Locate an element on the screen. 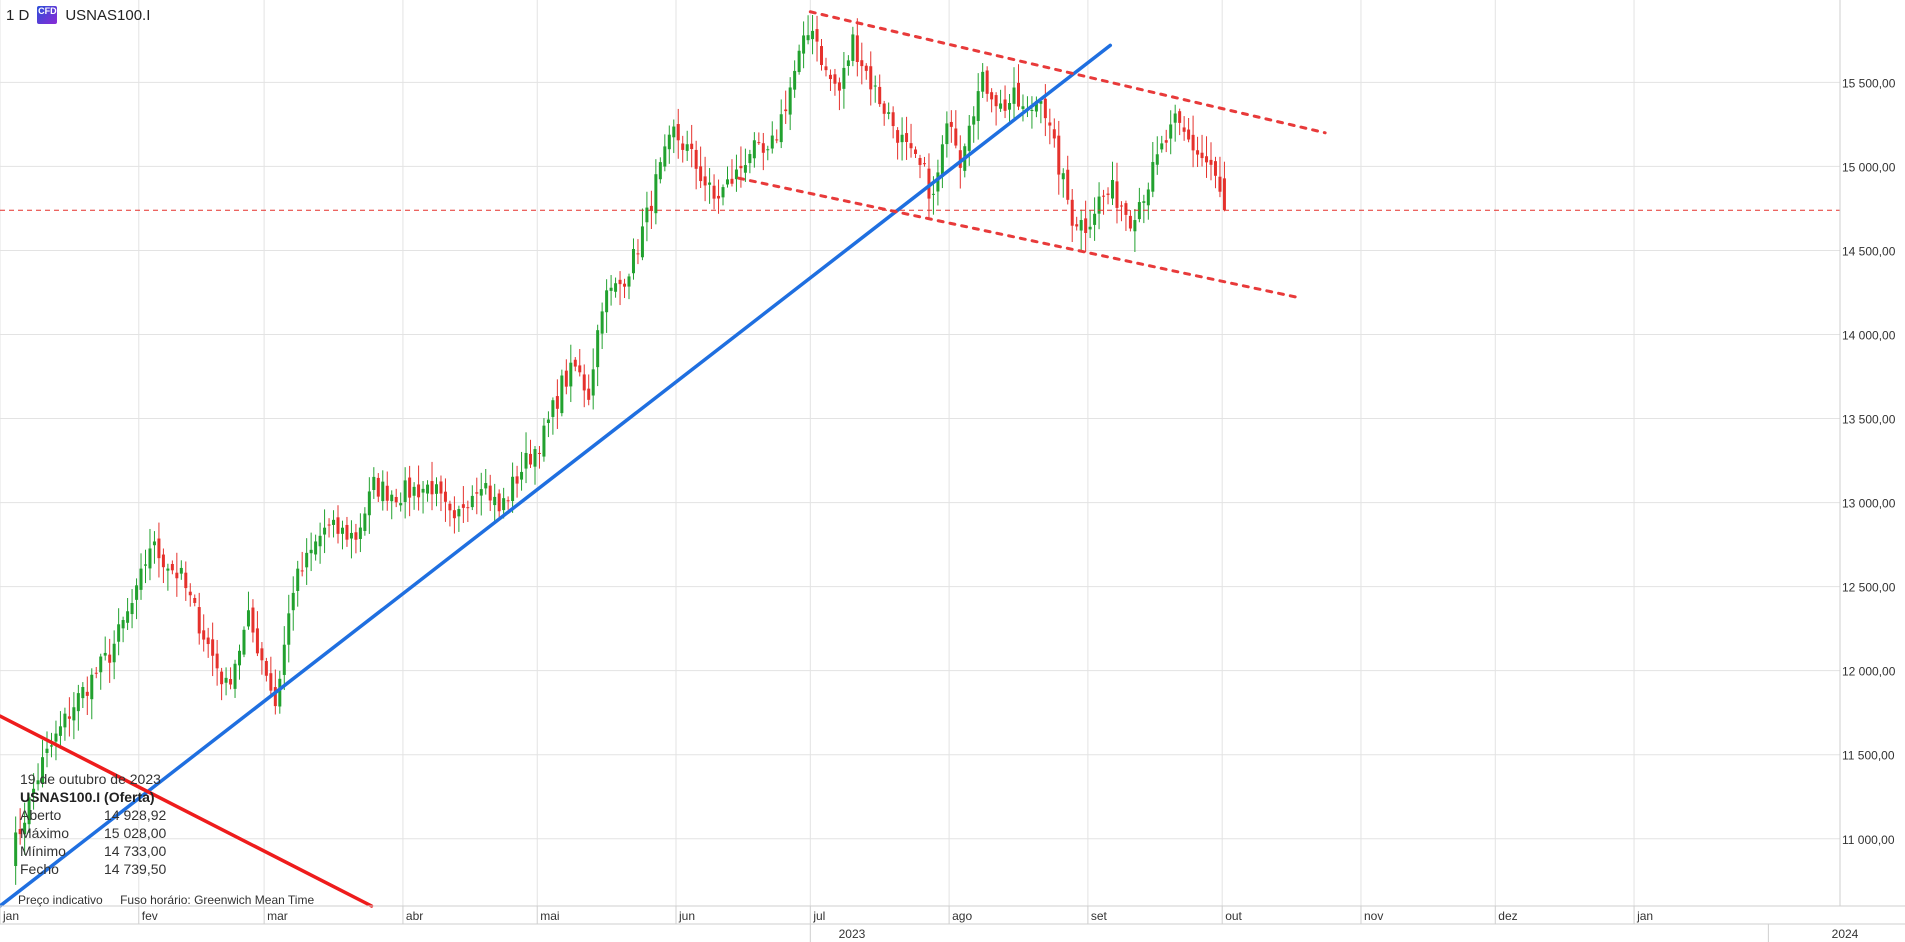  y-tick-label: 15 000,00 is located at coordinates (1869, 167).